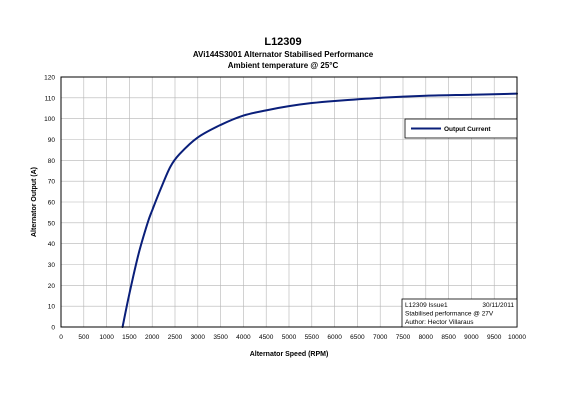 This screenshot has height=400, width=566. What do you see at coordinates (439, 322) in the screenshot?
I see `annotation-author: Author: Hector Villaraus` at bounding box center [439, 322].